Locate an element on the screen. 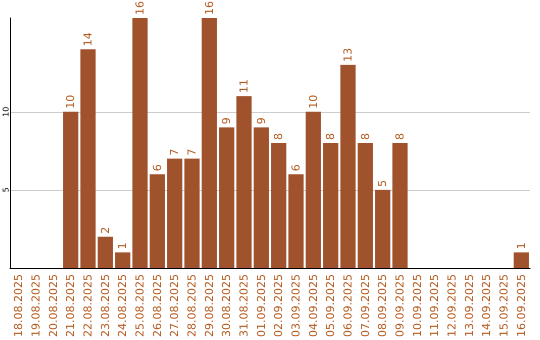 The width and height of the screenshot is (540, 340). x-tick-label: 16.09.2025 is located at coordinates (521, 305).